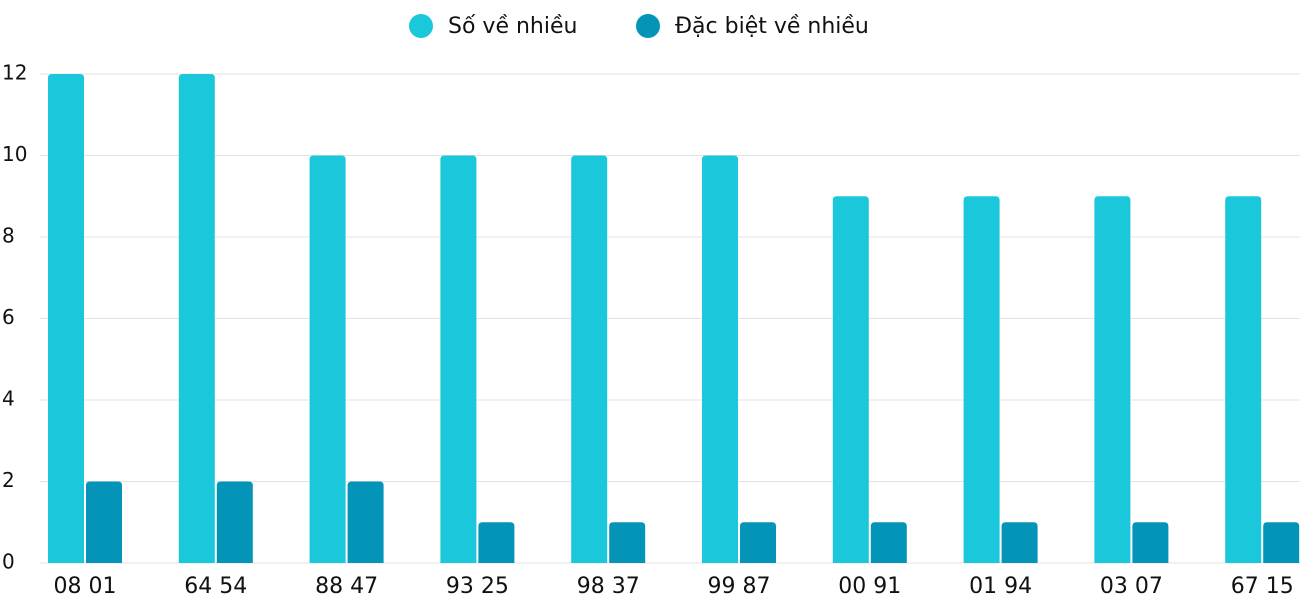  I want to click on y-tick-label: 6, so click(8, 317).